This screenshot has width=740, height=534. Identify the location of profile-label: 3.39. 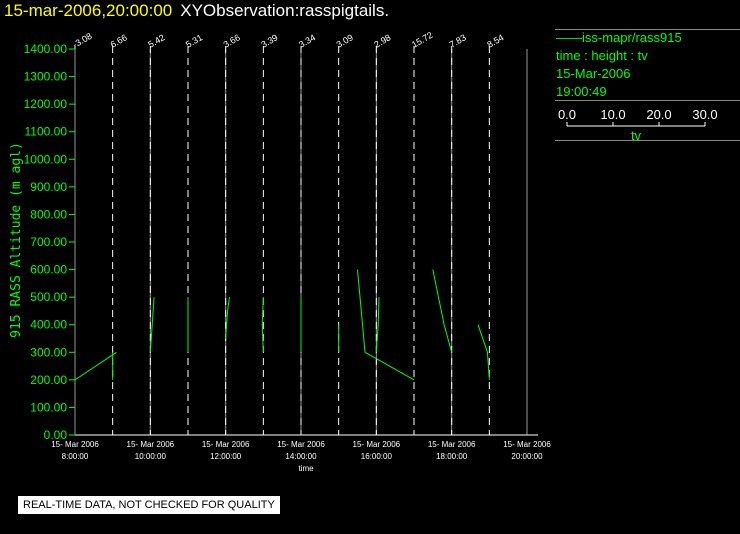
(269, 40).